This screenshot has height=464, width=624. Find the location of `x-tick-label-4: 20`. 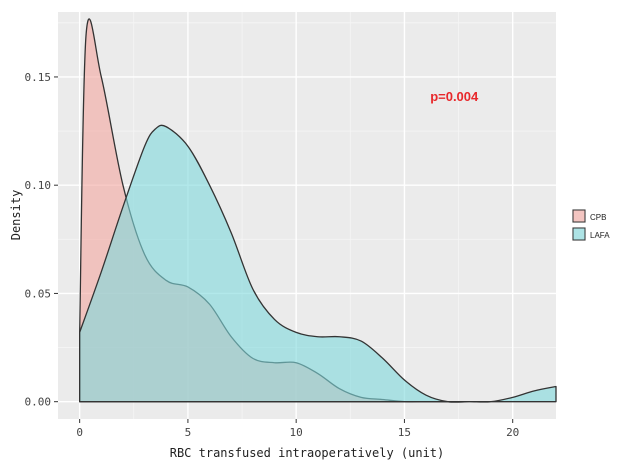

x-tick-label-4: 20 is located at coordinates (512, 432).